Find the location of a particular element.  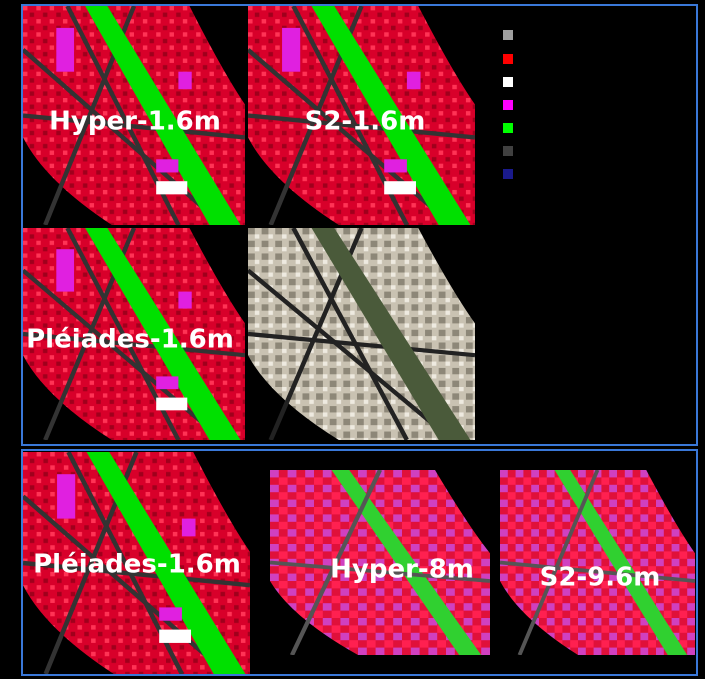

panel-label: Hyper-8m is located at coordinates (402, 570).